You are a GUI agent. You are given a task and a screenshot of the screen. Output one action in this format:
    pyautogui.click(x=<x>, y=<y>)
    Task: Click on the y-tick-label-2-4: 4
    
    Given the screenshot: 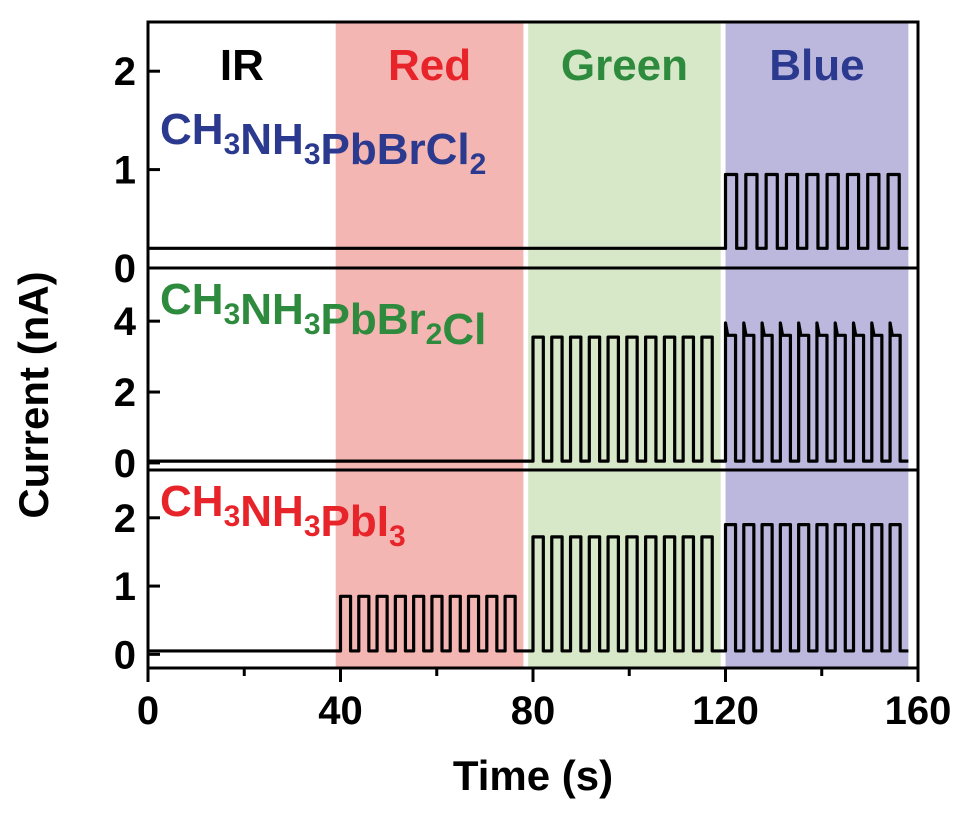 What is the action you would take?
    pyautogui.click(x=125, y=322)
    